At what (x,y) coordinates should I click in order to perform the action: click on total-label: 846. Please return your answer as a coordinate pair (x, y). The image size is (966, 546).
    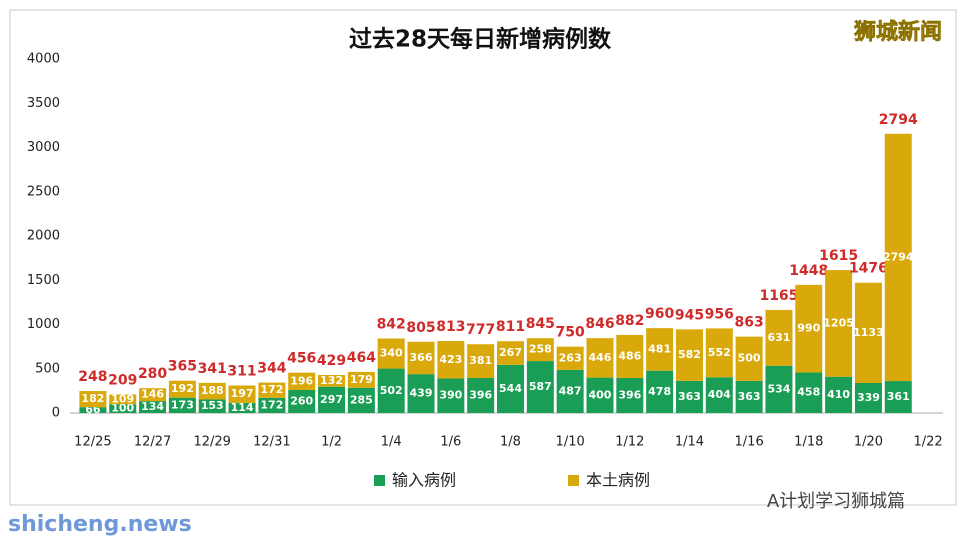
    Looking at the image, I should click on (599, 324).